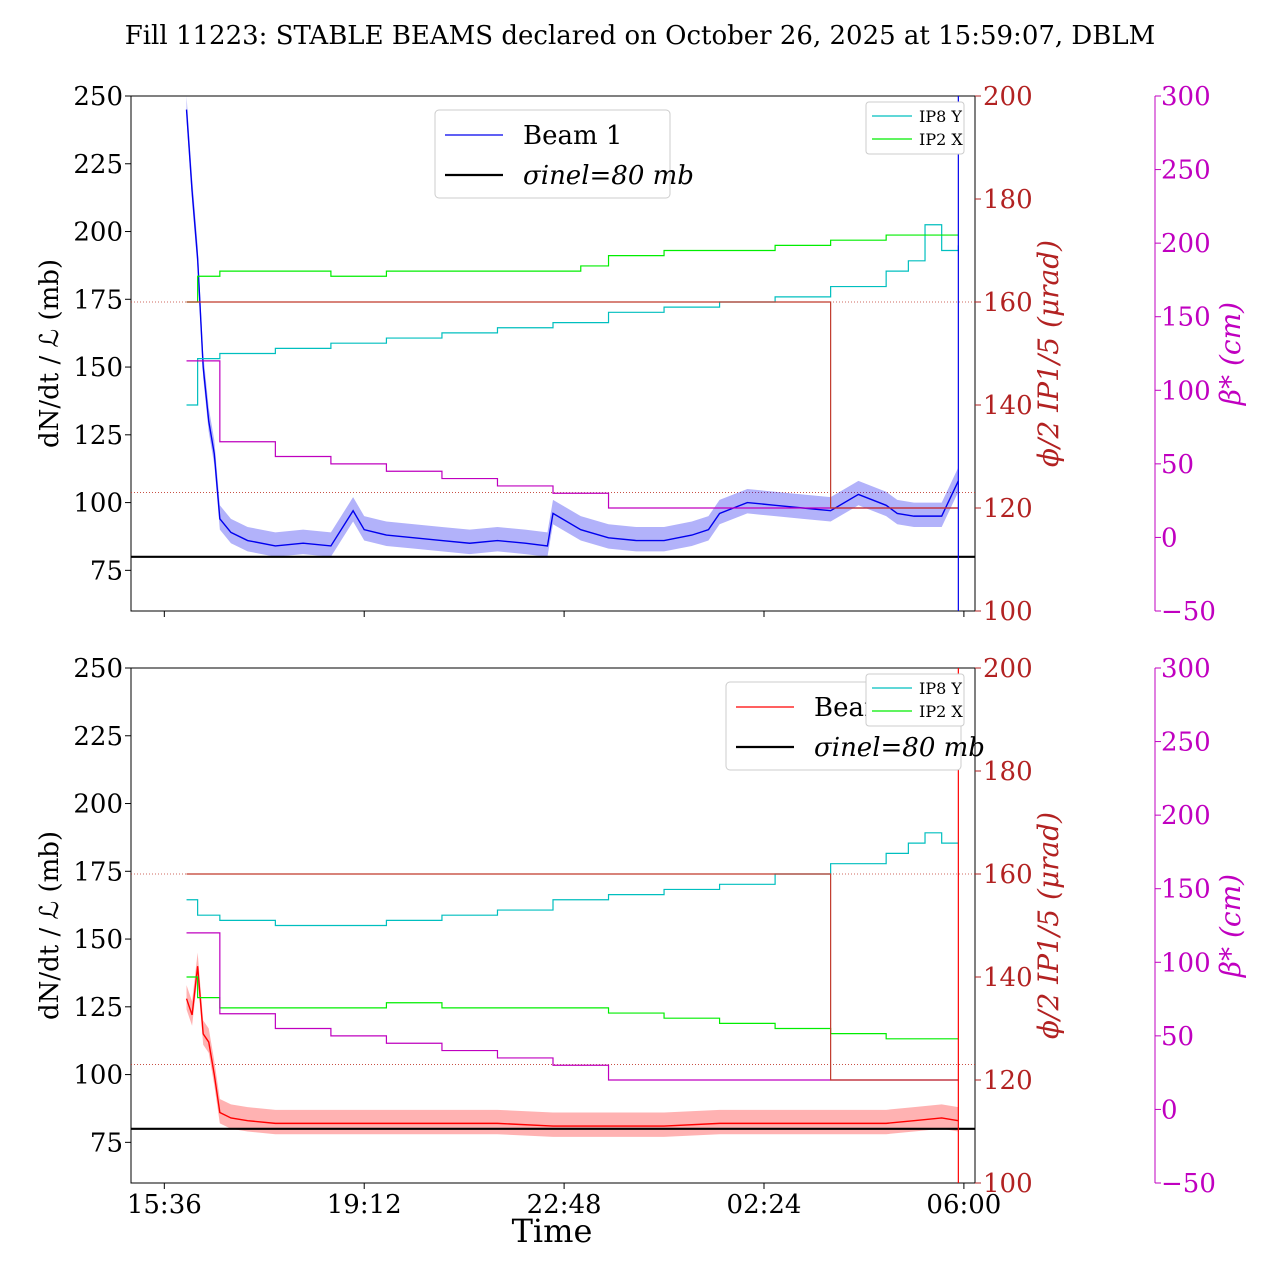  Describe the element at coordinates (564, 154) in the screenshot. I see `legend-main: Beam 1 σinel=80 mb` at that location.